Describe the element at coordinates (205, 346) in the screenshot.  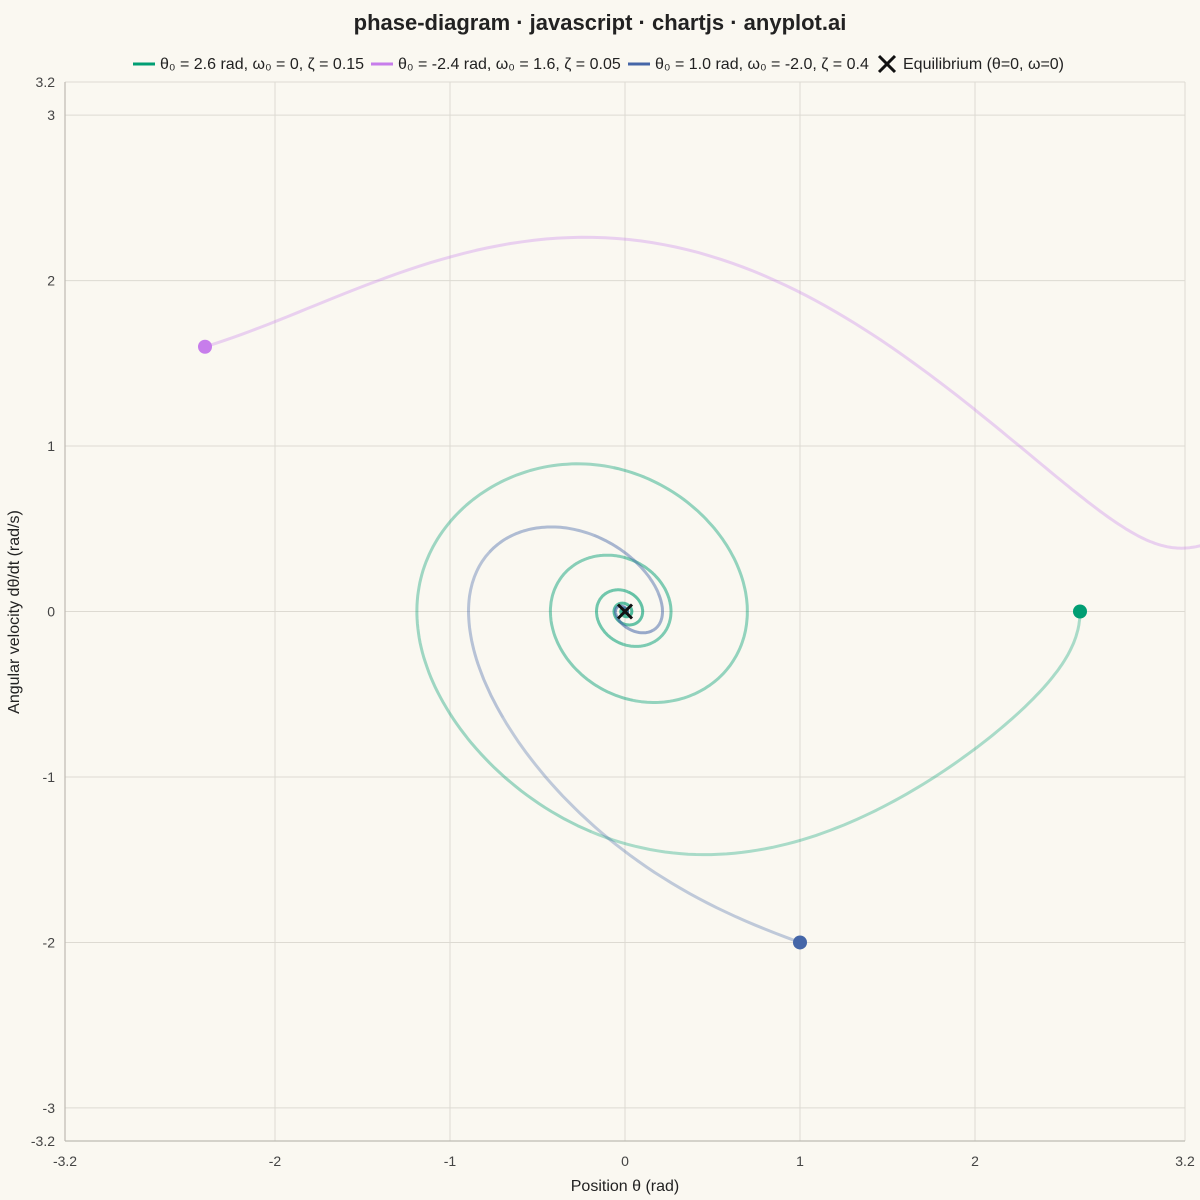
I see `series-2-start-point` at that location.